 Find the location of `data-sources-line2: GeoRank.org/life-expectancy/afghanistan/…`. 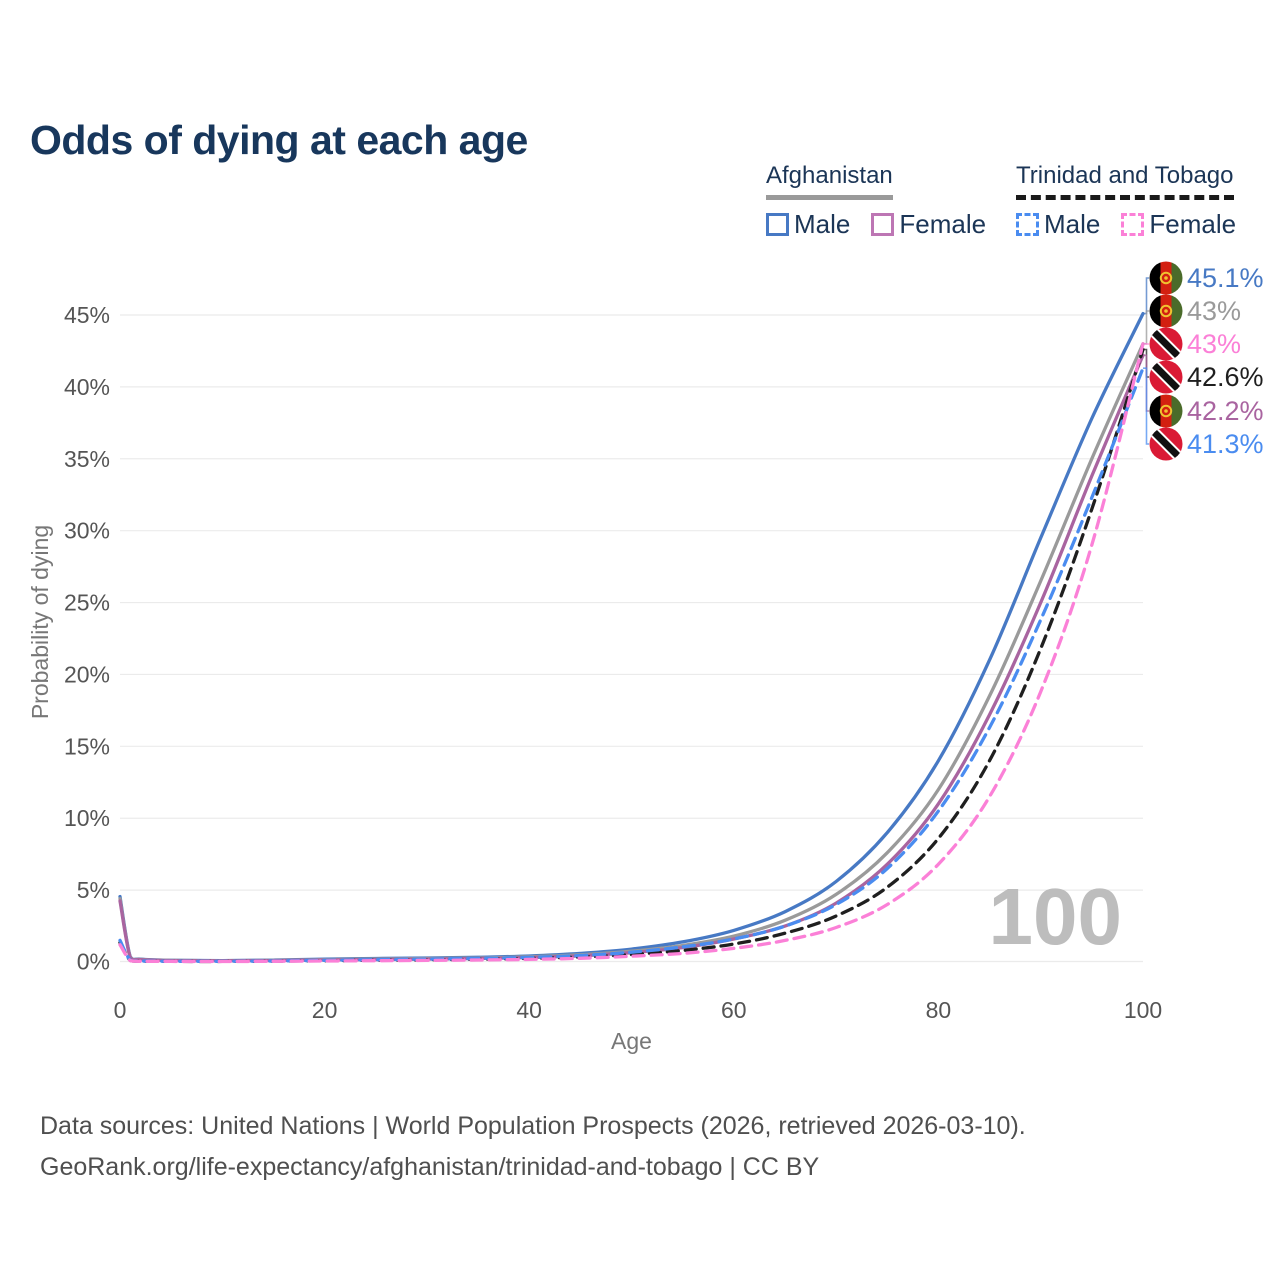

data-sources-line2: GeoRank.org/life-expectancy/afghanistan/… is located at coordinates (430, 1167).